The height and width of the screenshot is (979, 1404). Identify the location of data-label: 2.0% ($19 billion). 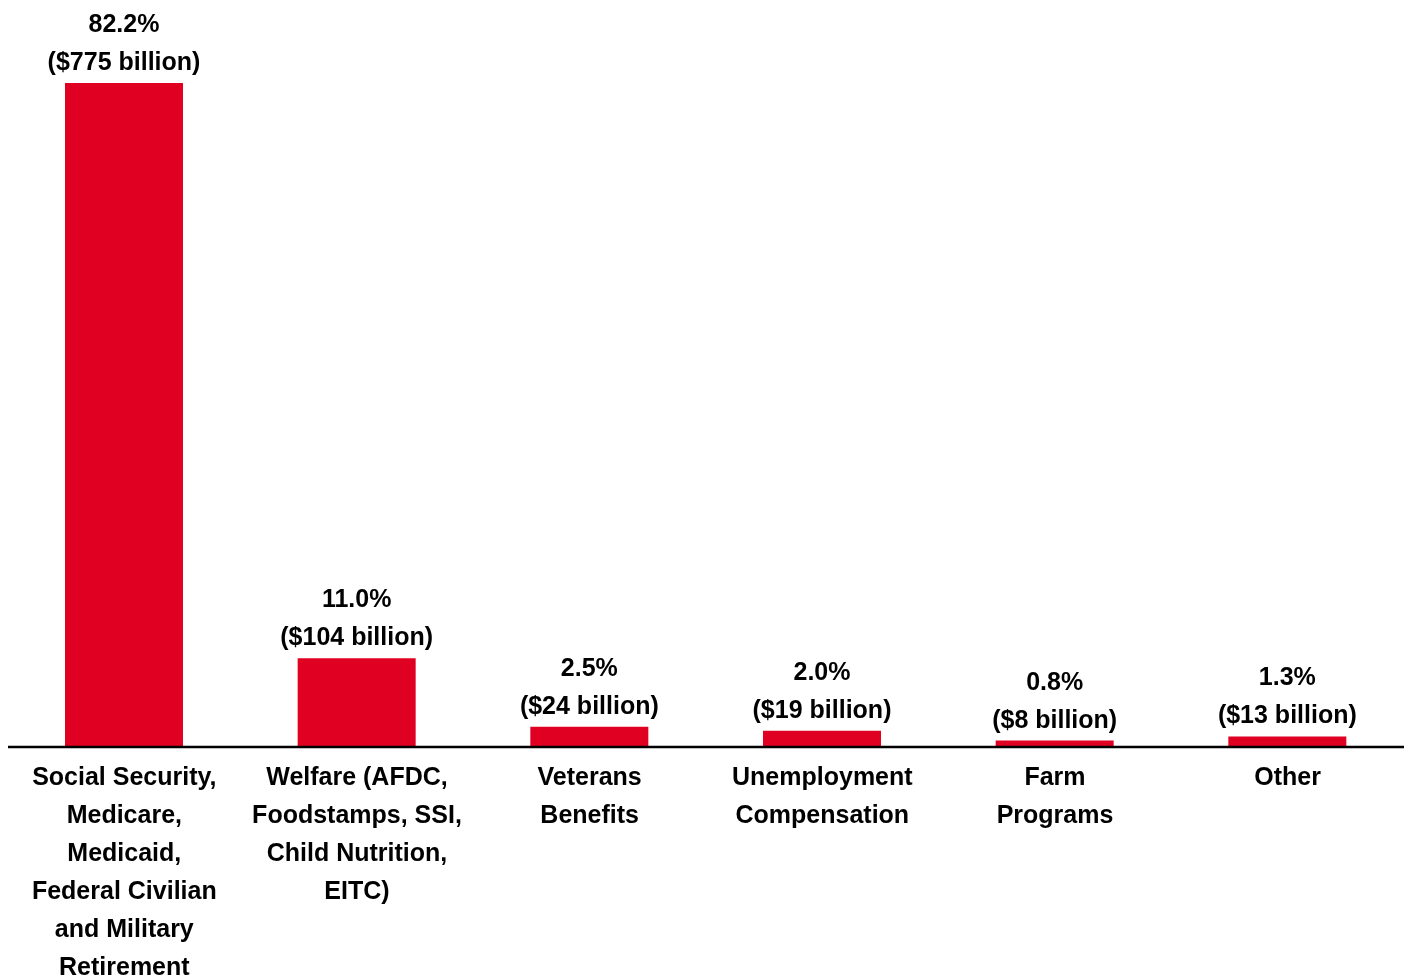
(822, 689).